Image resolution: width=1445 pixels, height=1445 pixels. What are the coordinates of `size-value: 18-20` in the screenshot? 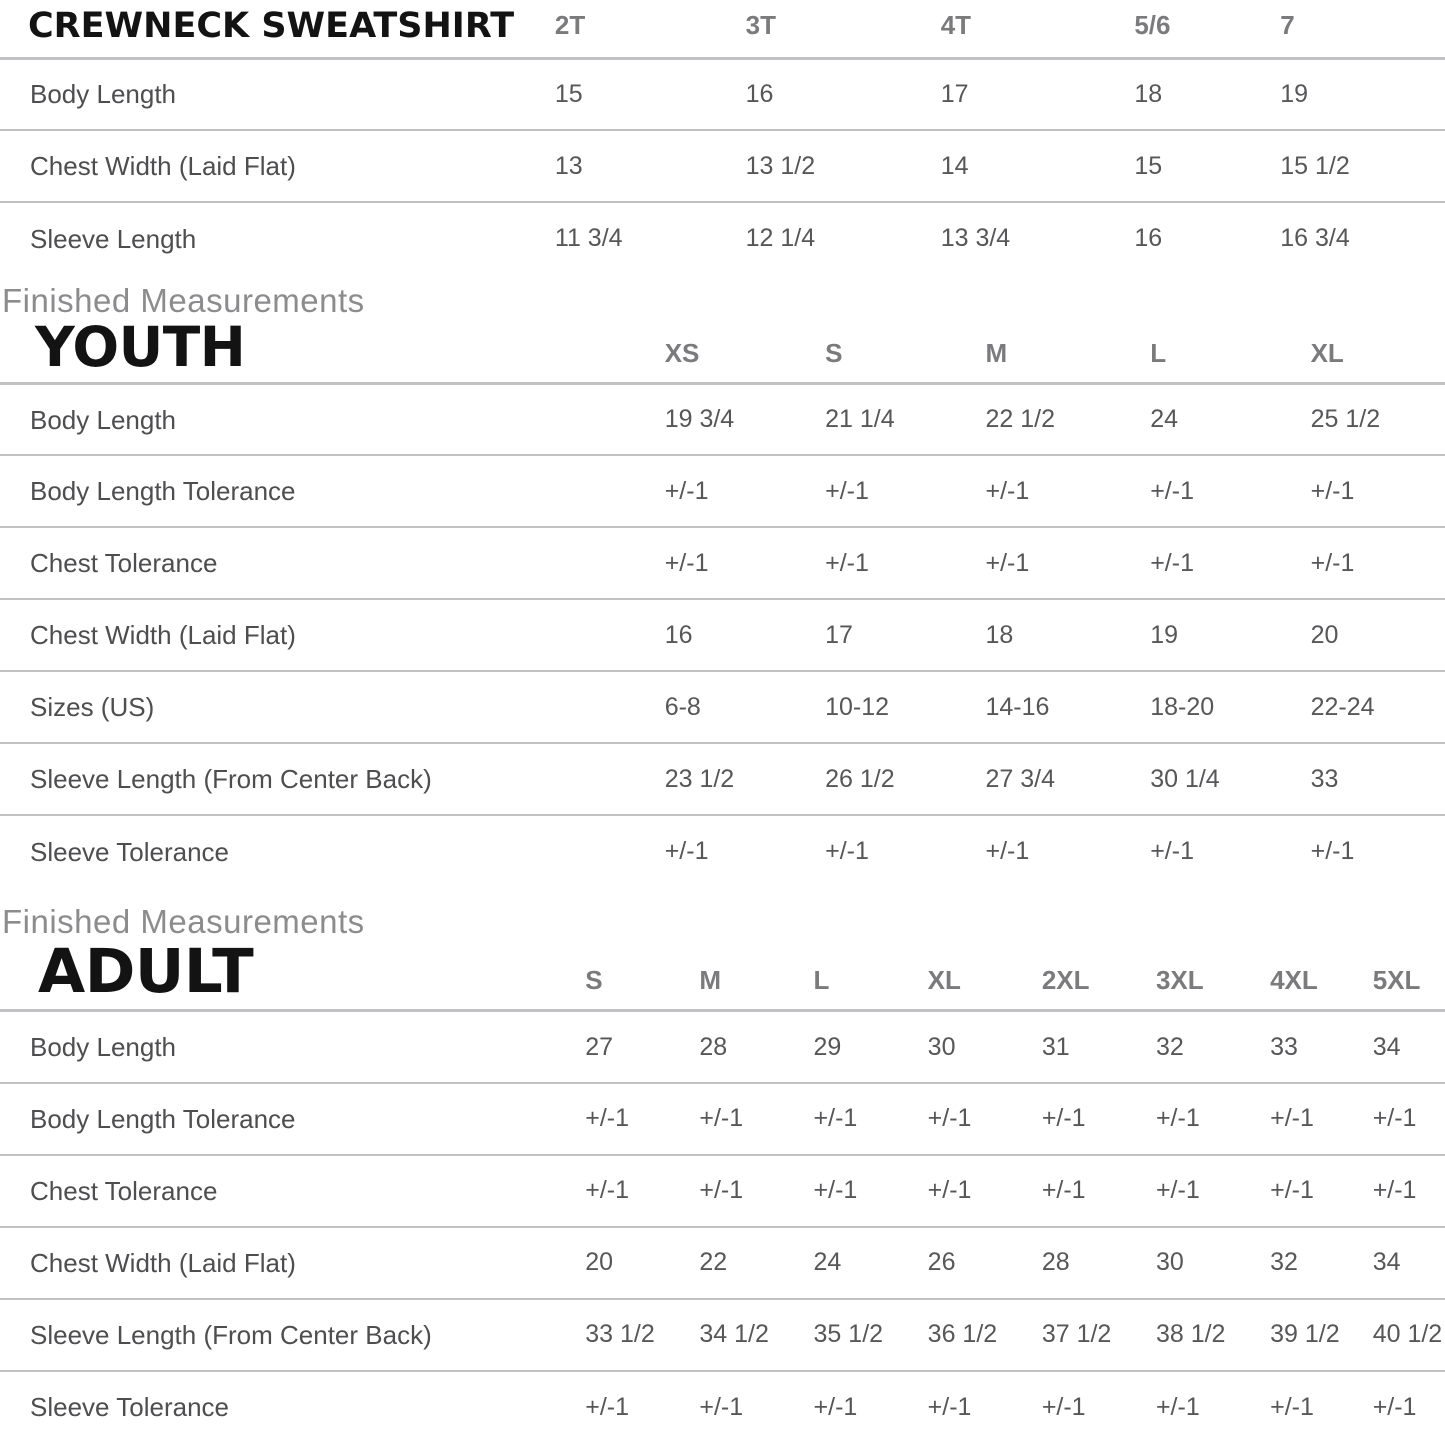 It's located at (1182, 706).